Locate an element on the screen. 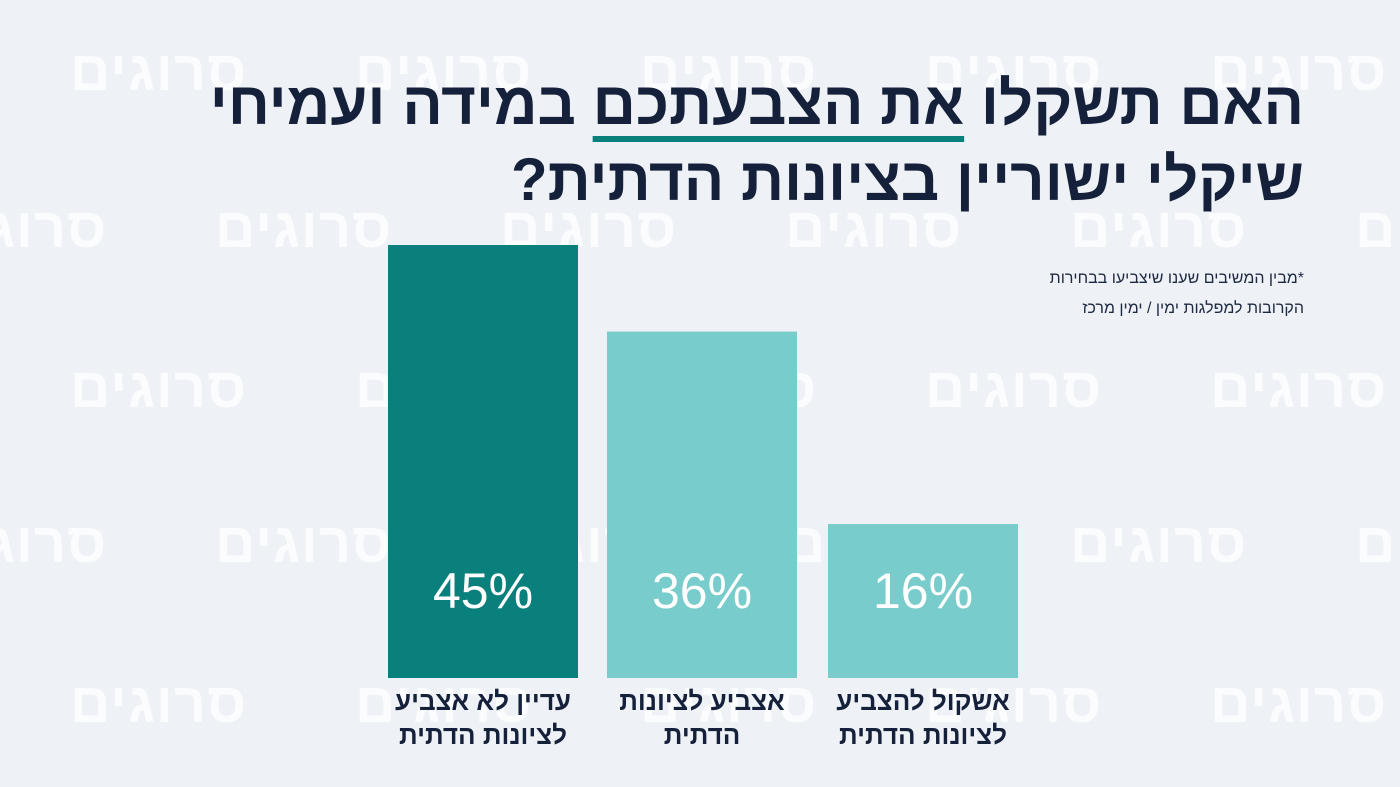  bar-value-label-2: 36% is located at coordinates (702, 591).